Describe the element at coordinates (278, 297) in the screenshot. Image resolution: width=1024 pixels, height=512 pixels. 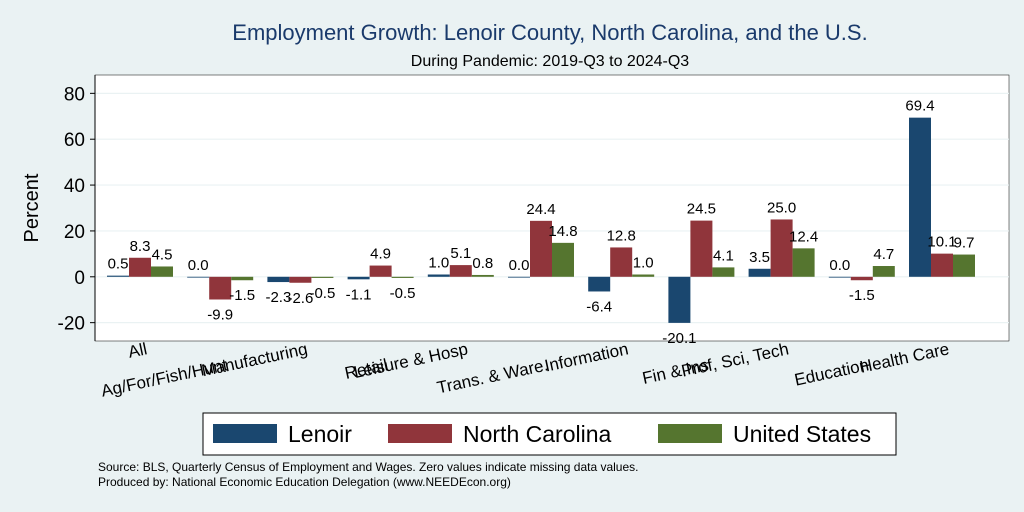
I see `data-label-lenoir-manufacturing: -2.3` at that location.